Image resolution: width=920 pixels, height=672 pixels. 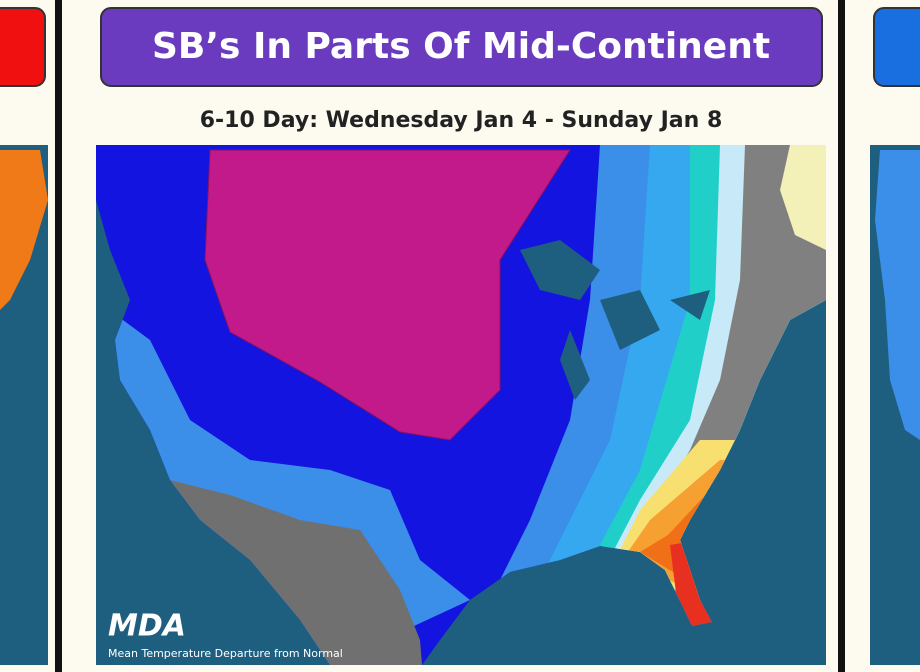 What do you see at coordinates (896, 47) in the screenshot?
I see `right-panel-header` at bounding box center [896, 47].